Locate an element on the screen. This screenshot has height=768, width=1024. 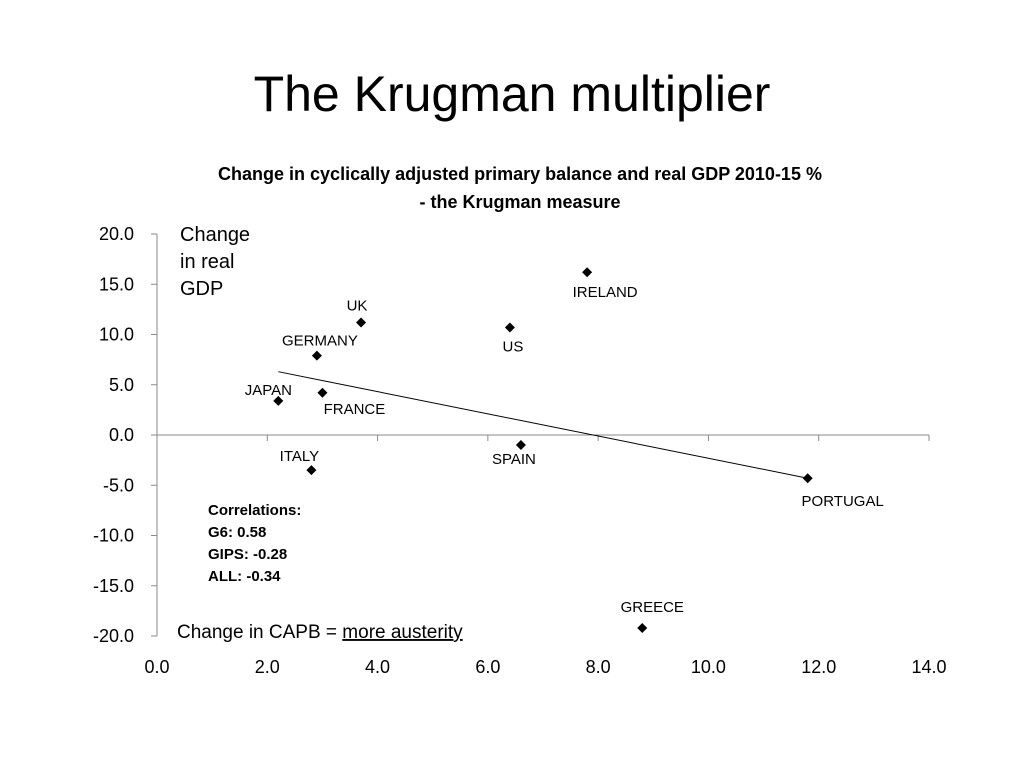
x-tick-label: 0.0 is located at coordinates (156, 667).